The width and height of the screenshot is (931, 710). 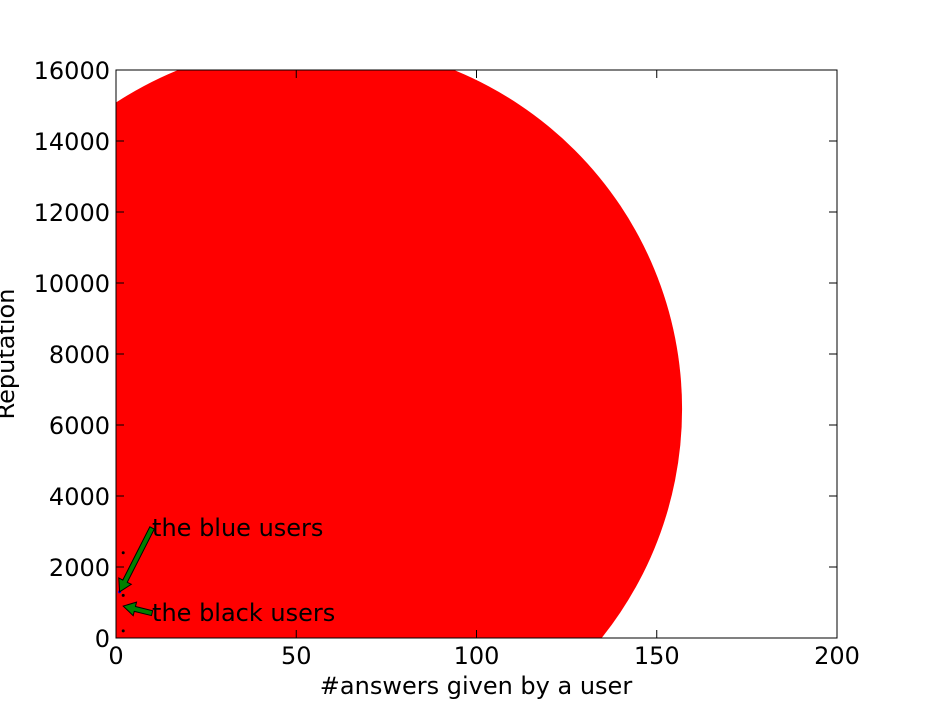 I want to click on y-tick-label: 14000, so click(x=72, y=142).